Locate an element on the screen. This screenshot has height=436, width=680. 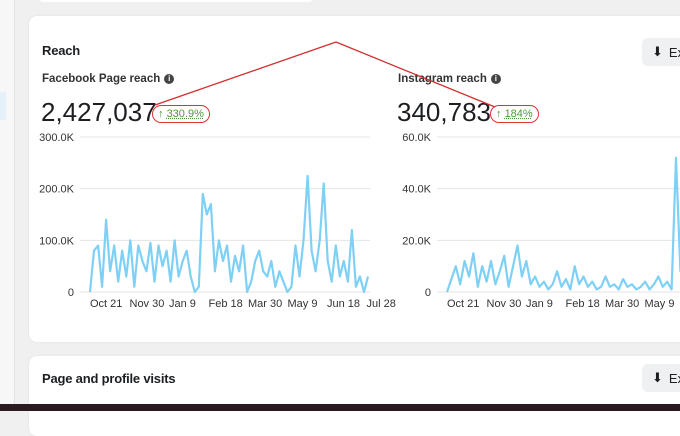
y-tick-label: 40.0K is located at coordinates (416, 190).